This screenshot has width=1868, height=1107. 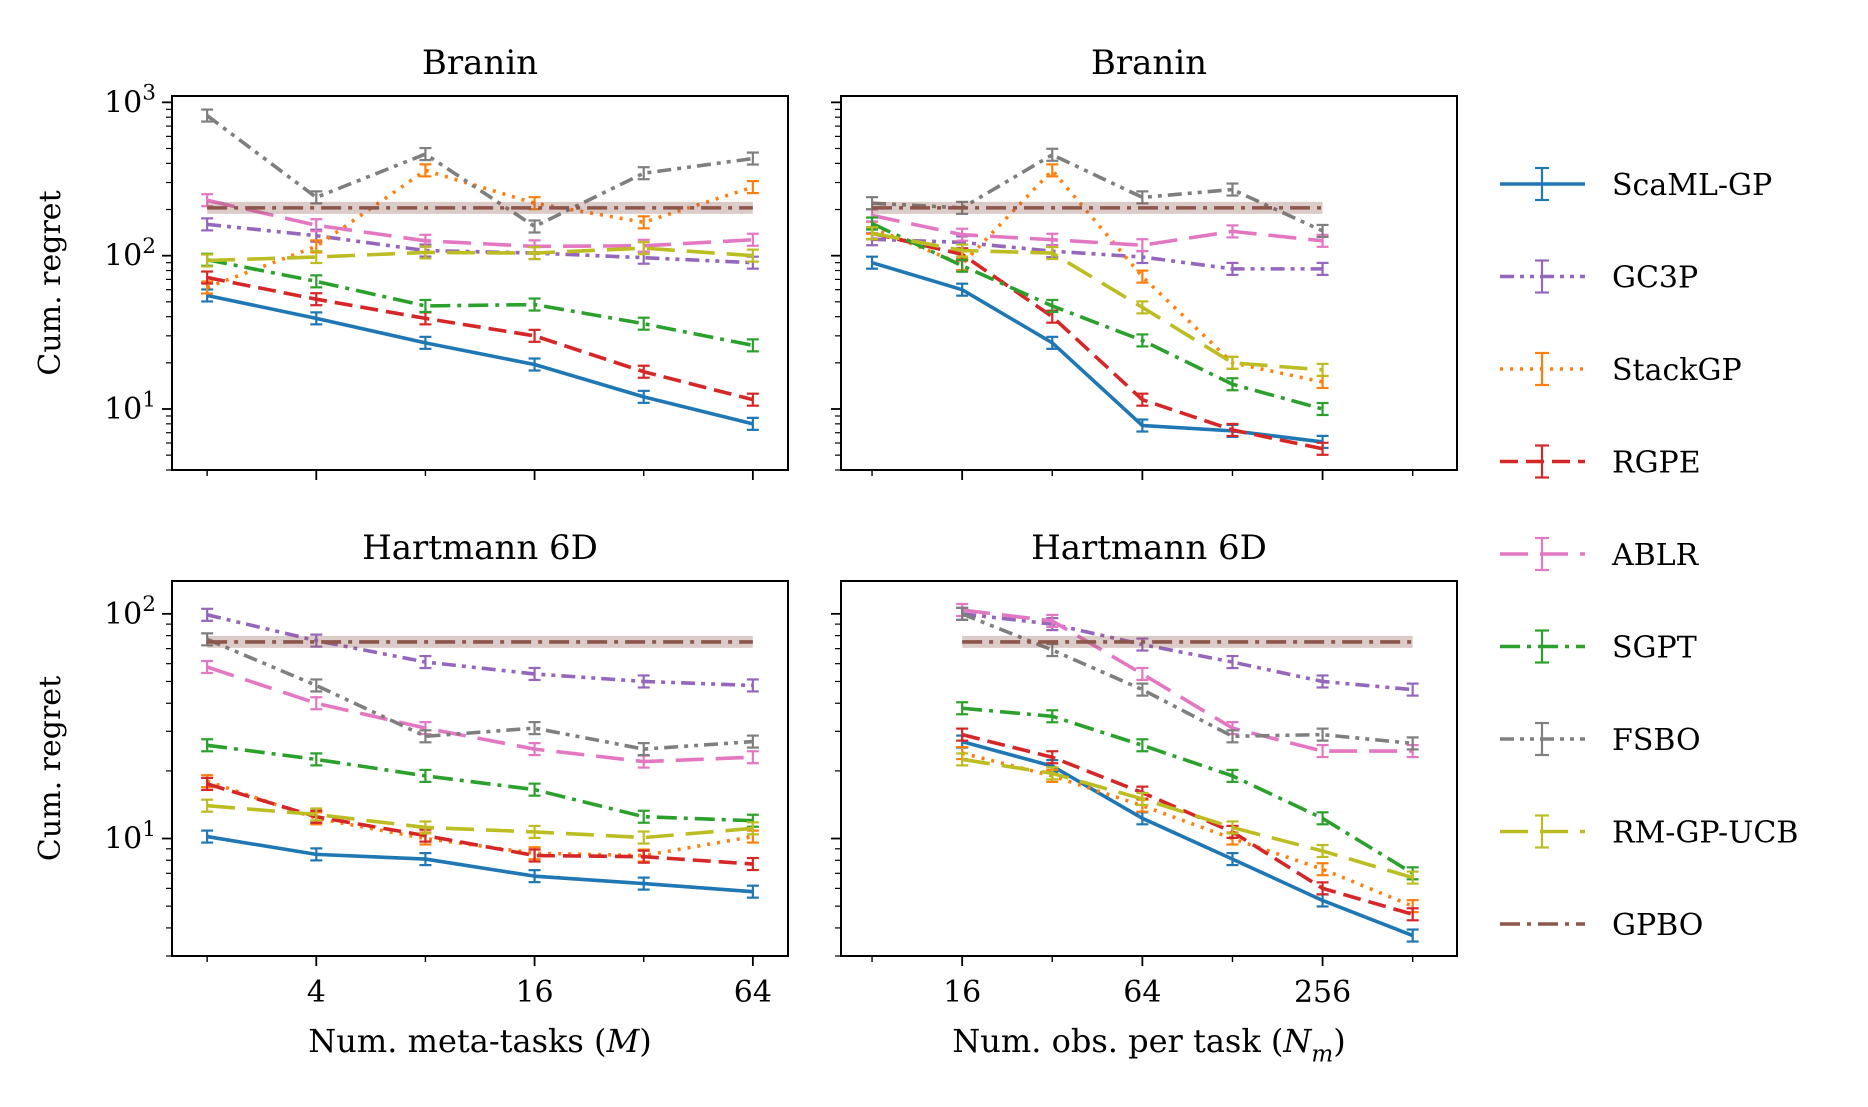 I want to click on series-rgpe, so click(x=480, y=338).